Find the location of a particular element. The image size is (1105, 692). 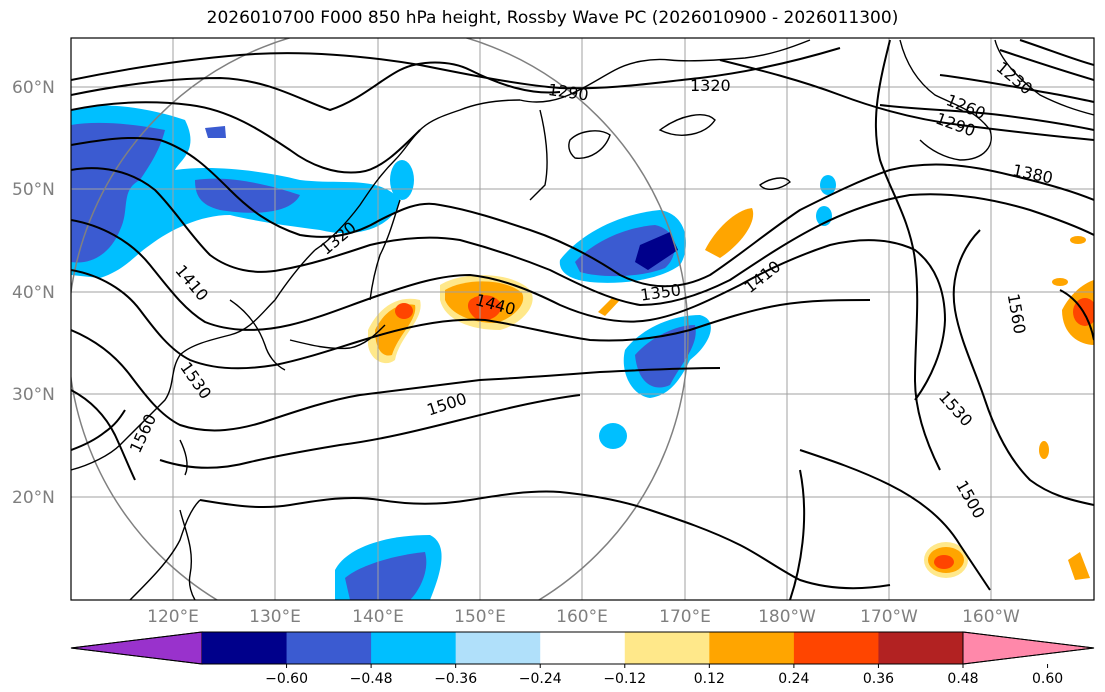

colorbar-tick-label: −0.36 is located at coordinates (455, 679).